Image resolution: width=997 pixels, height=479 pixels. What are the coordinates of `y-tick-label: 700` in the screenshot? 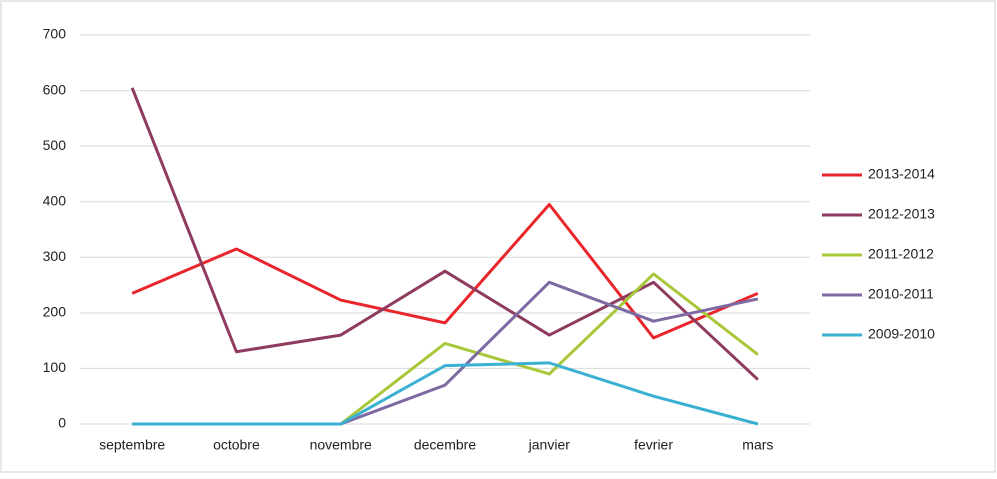 It's located at (55, 34).